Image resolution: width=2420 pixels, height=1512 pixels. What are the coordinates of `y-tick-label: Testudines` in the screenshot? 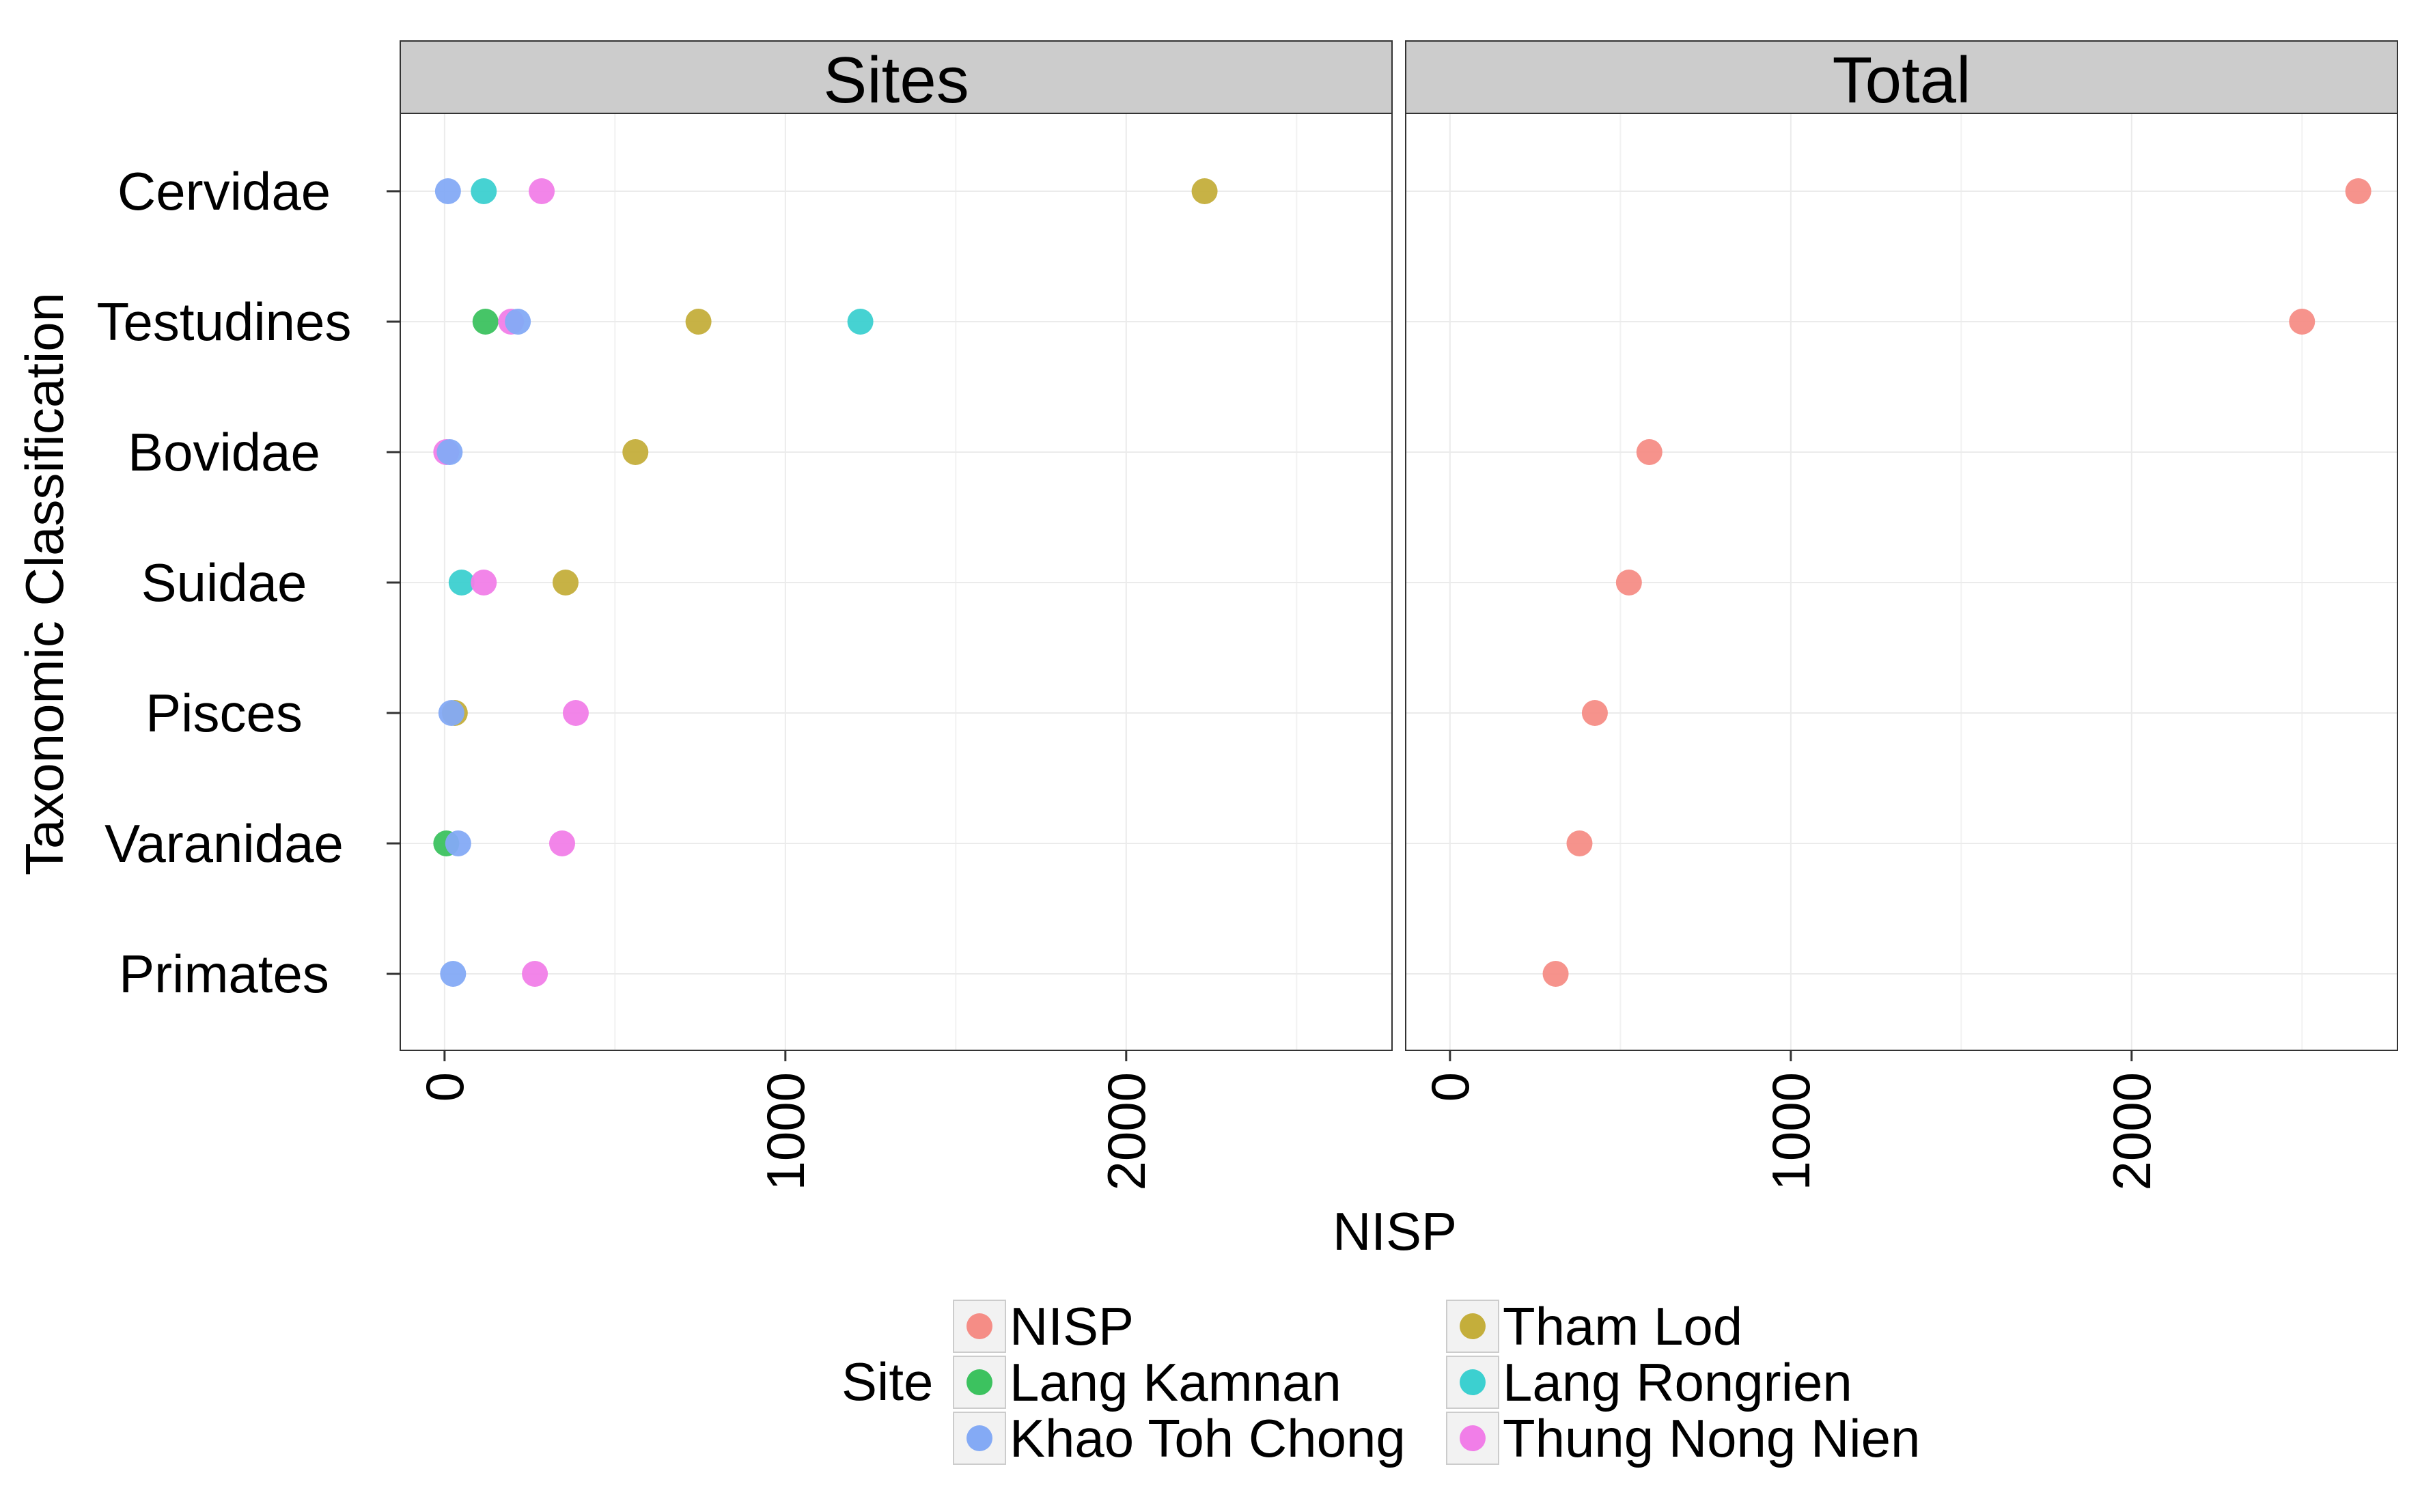 It's located at (224, 322).